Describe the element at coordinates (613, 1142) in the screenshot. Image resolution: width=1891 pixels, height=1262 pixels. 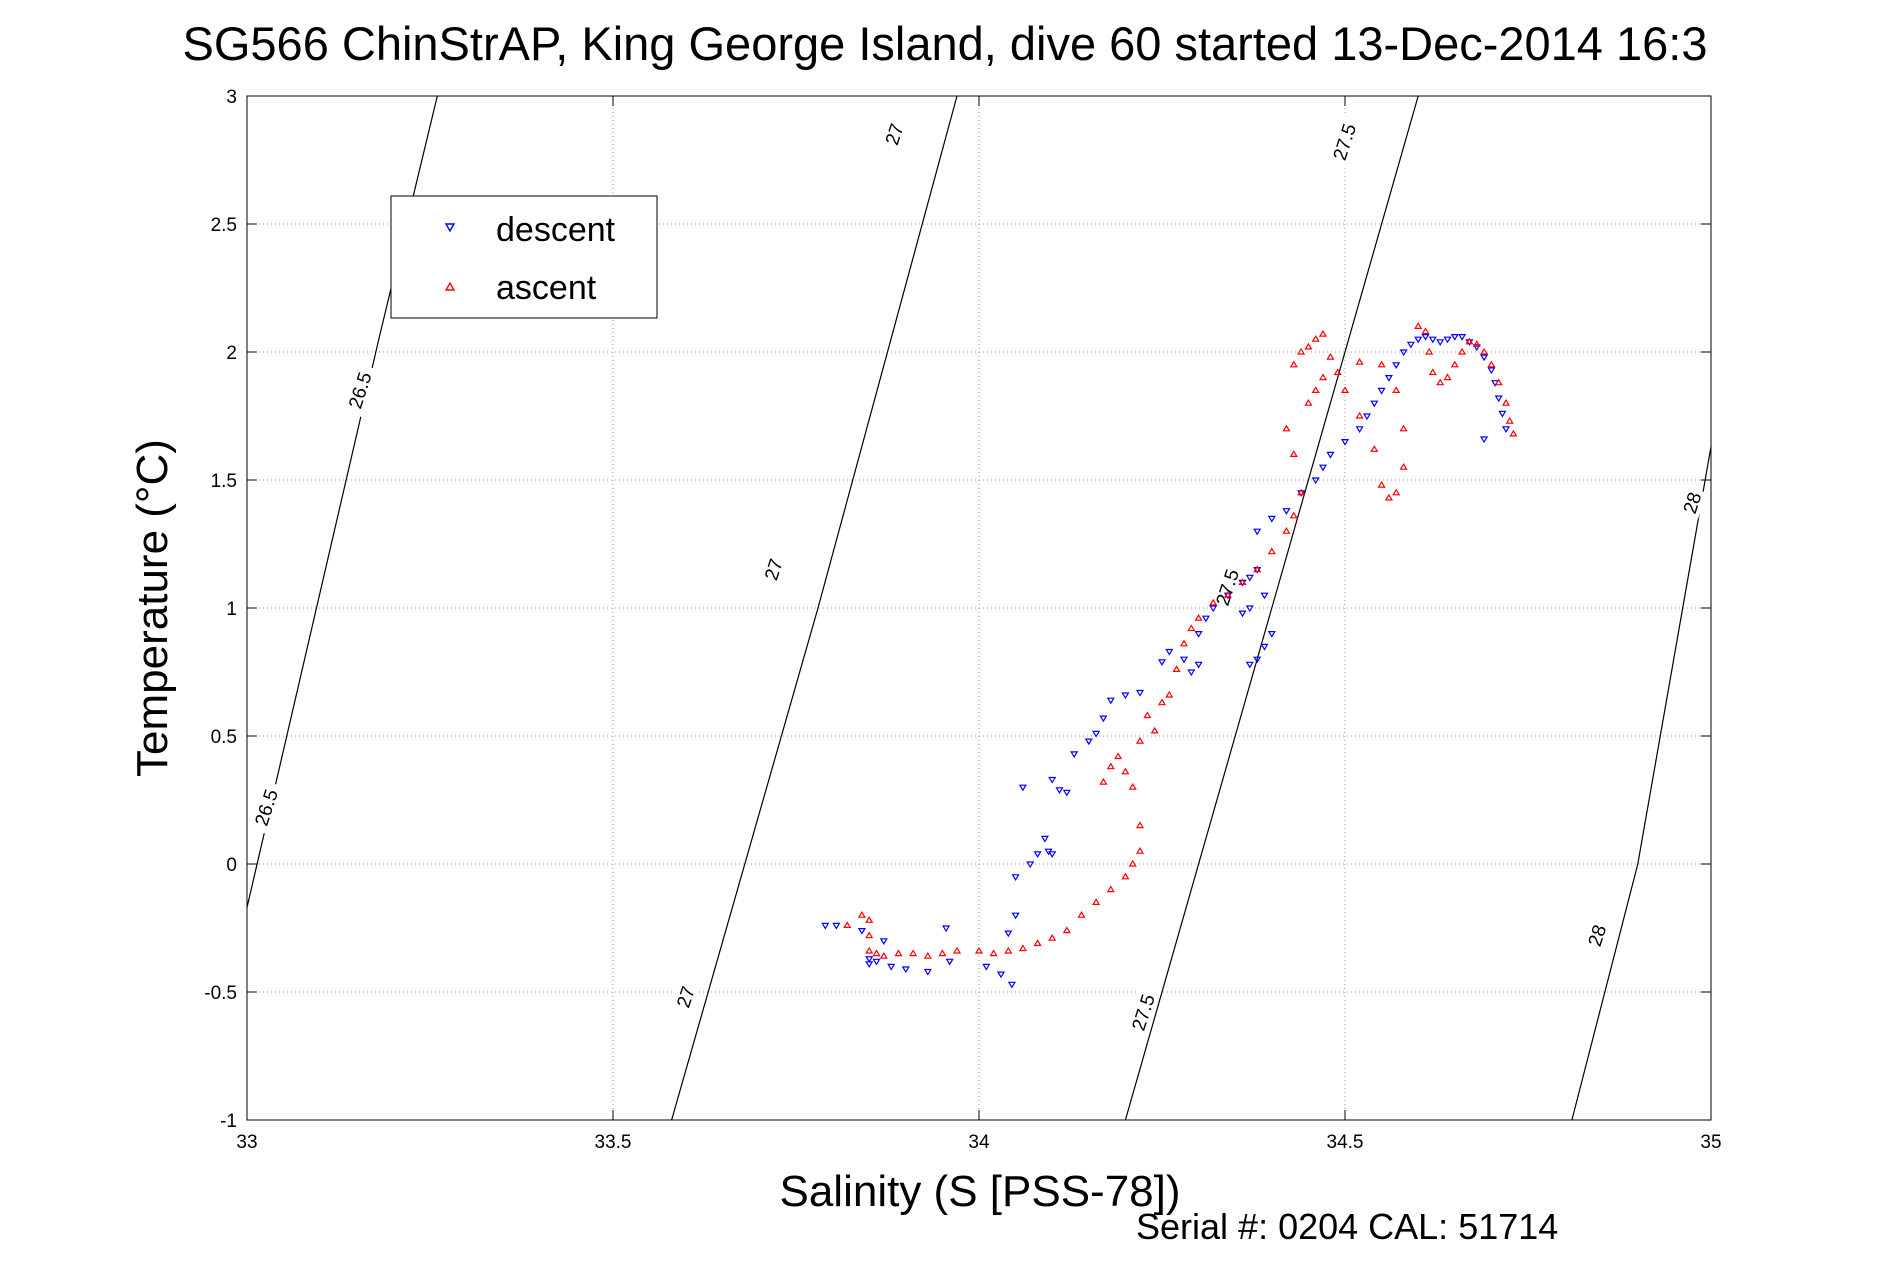
I see `x-tick-label: 33.5` at that location.